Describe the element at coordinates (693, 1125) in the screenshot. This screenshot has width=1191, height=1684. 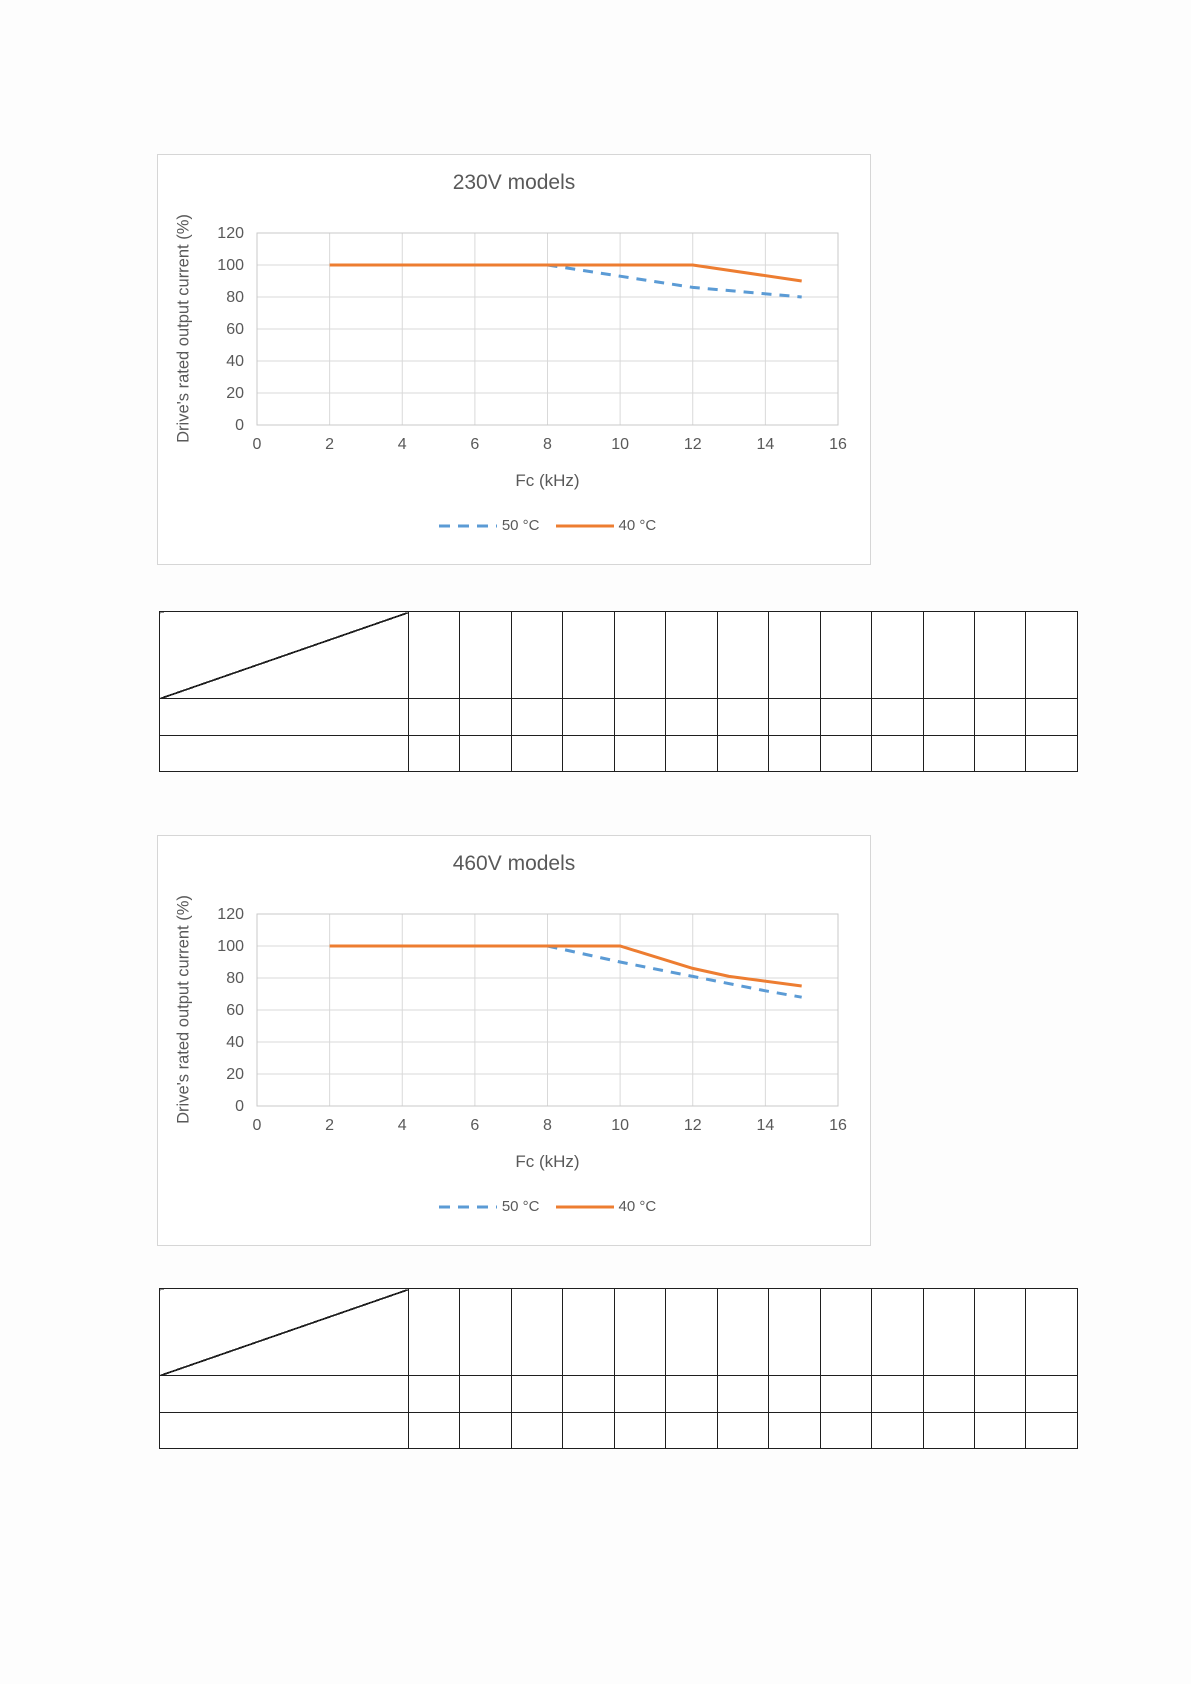
I see `x-tick-label: 12` at that location.